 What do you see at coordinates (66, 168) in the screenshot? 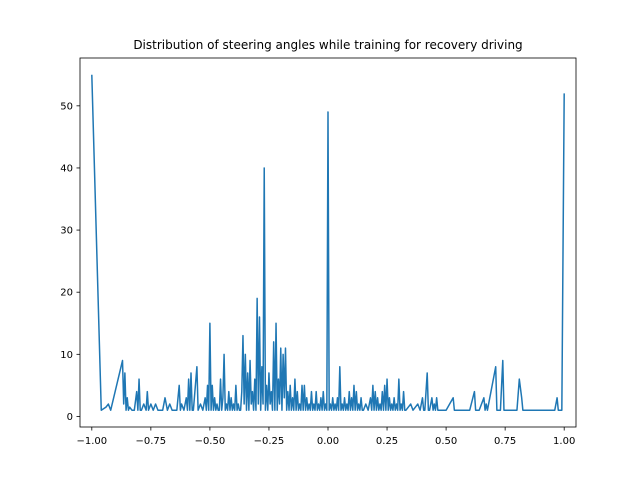
I see `y-tick-label: 40` at bounding box center [66, 168].